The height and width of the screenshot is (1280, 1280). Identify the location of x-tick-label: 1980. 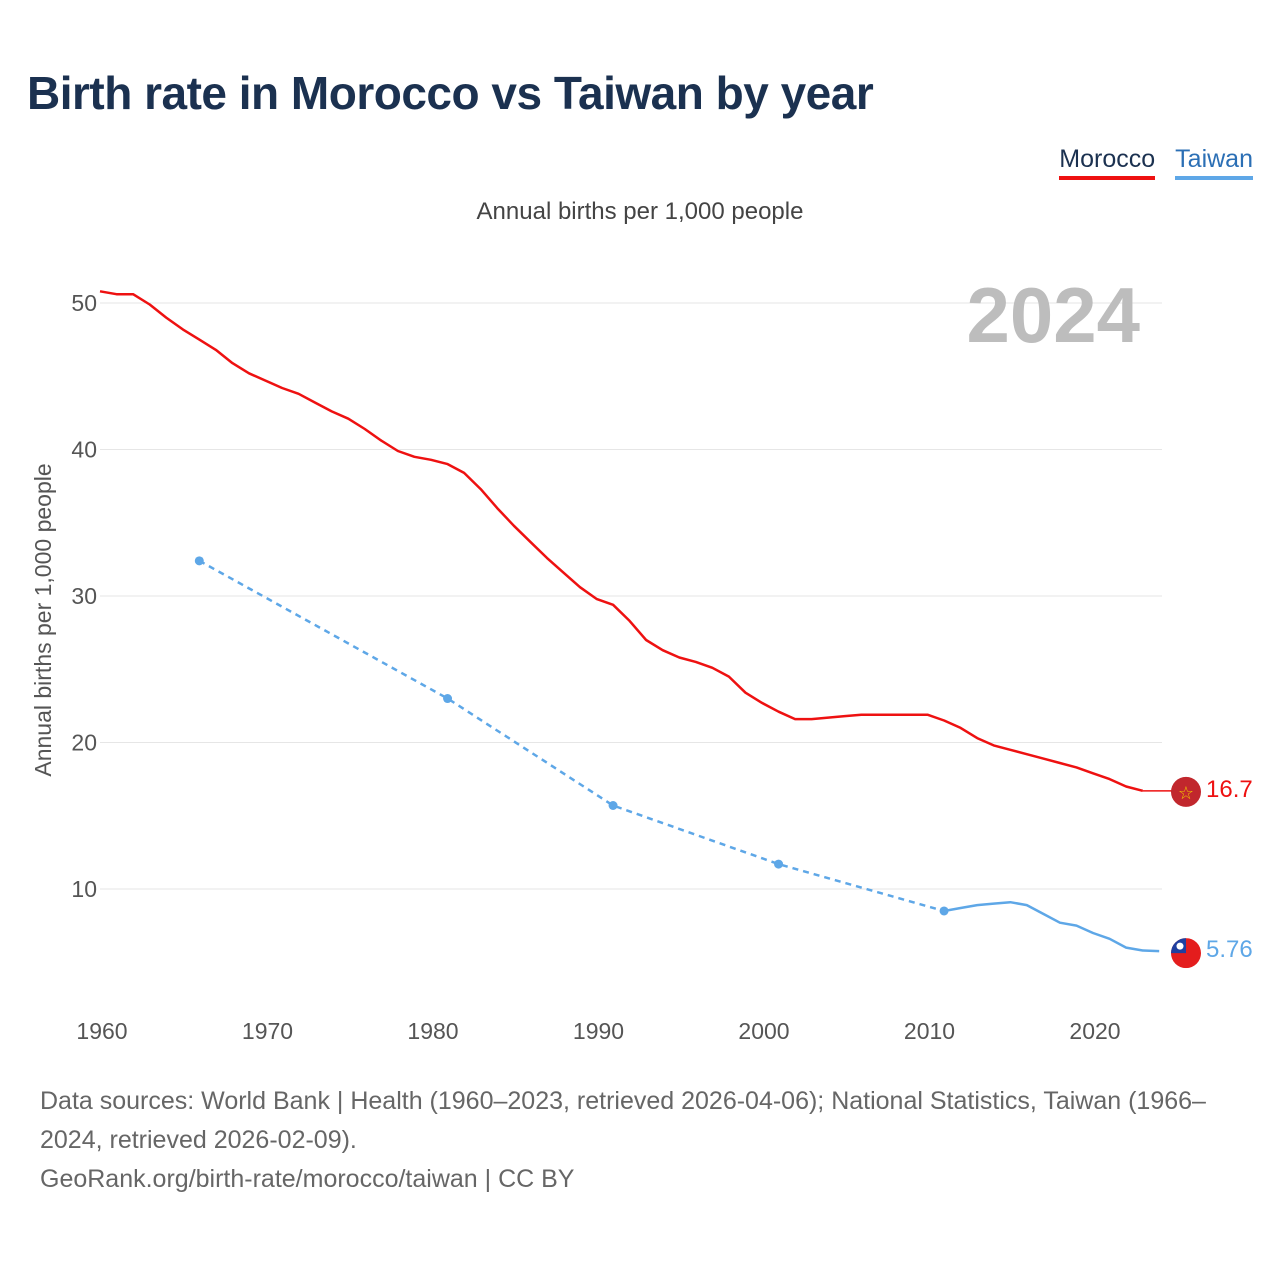
(432, 1031).